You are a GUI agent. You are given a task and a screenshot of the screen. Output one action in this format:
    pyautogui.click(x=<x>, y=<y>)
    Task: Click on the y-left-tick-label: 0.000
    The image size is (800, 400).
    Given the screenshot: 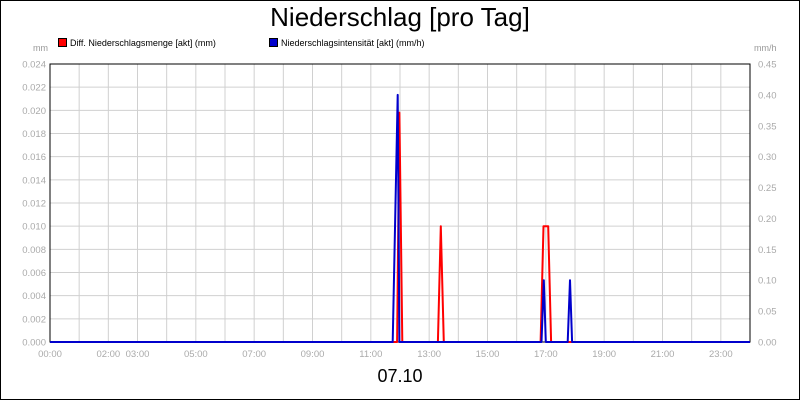 What is the action you would take?
    pyautogui.click(x=34, y=343)
    